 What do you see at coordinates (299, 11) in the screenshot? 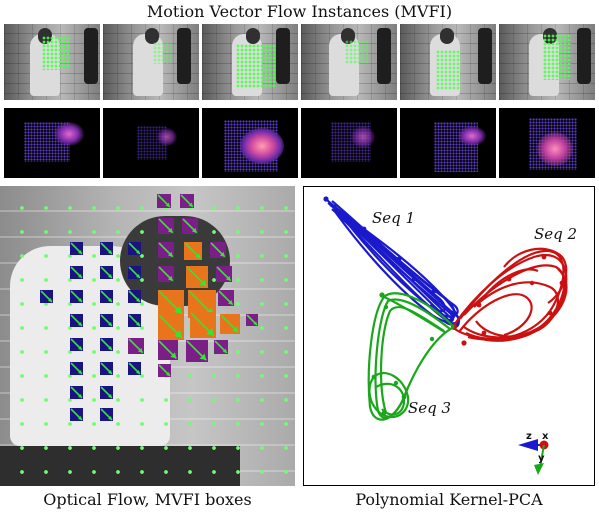
I see `figure-title: Motion Vector Flow Instances (MVFI)` at bounding box center [299, 11].